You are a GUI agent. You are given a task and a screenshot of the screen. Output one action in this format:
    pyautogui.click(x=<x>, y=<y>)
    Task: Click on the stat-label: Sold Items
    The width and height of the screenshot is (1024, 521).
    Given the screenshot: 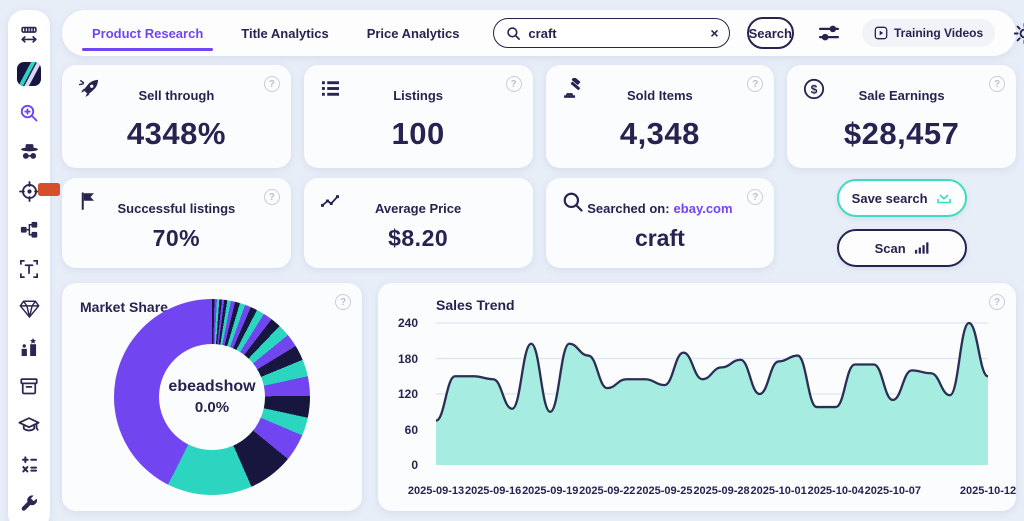 What is the action you would take?
    pyautogui.click(x=660, y=95)
    